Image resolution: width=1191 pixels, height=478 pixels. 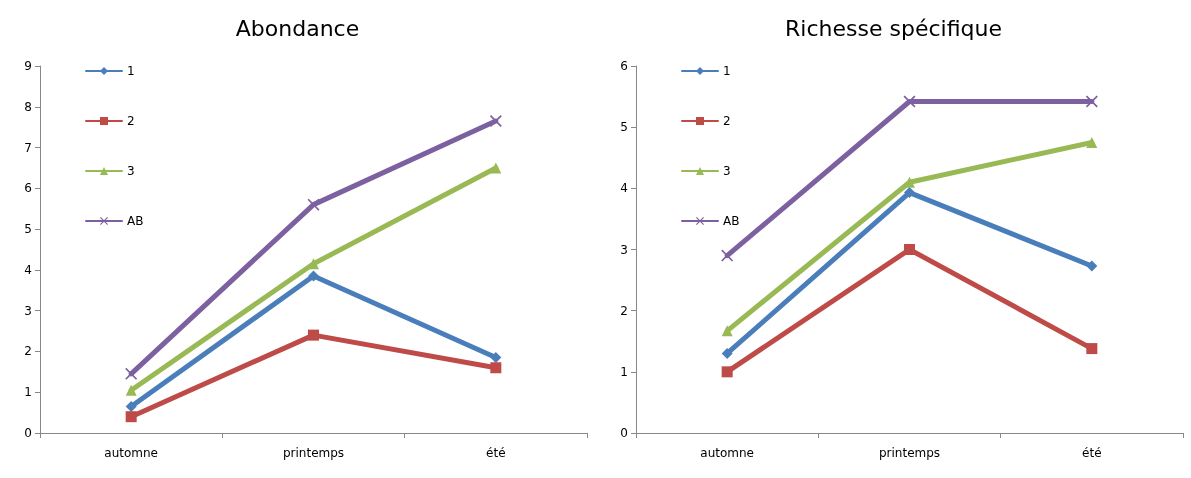 I want to click on y-tick-label: 7, so click(x=28, y=147).